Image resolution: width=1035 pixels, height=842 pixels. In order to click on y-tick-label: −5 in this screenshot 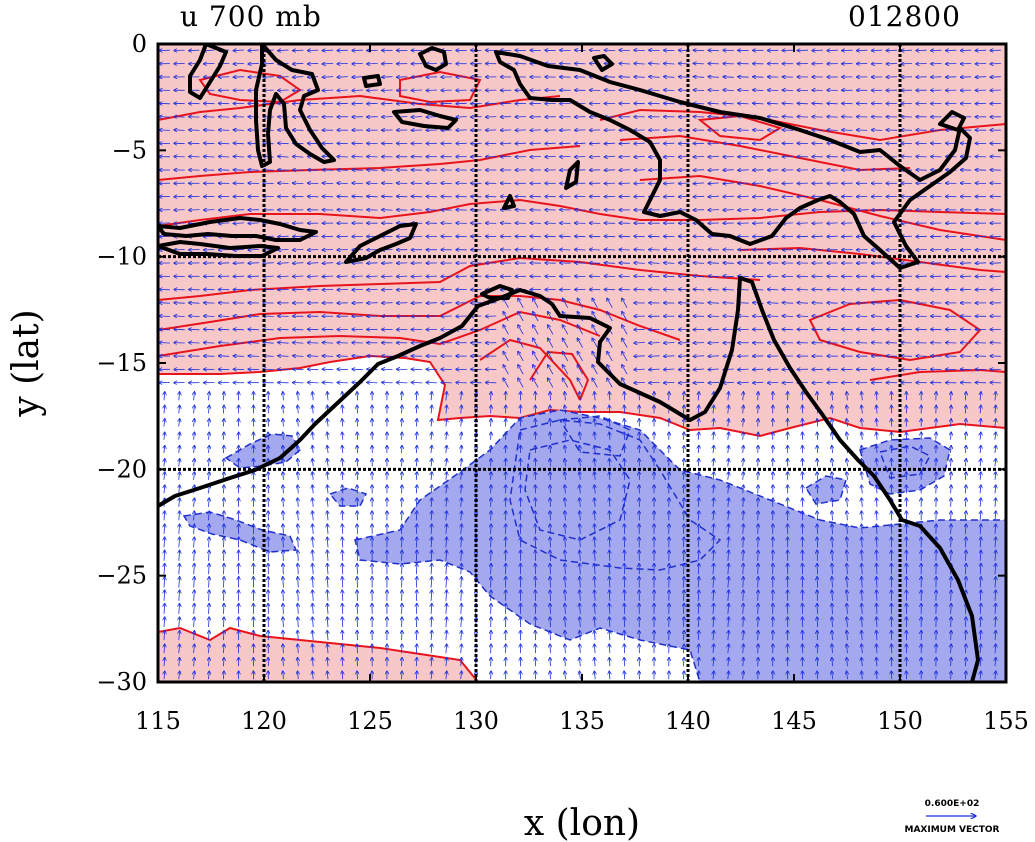, I will do `click(129, 150)`.